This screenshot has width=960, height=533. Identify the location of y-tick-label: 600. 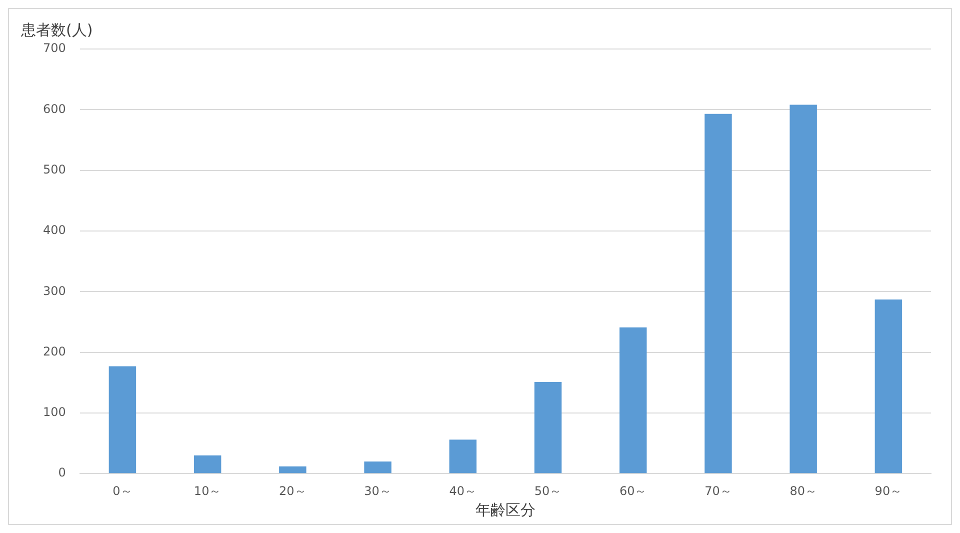
(54, 109).